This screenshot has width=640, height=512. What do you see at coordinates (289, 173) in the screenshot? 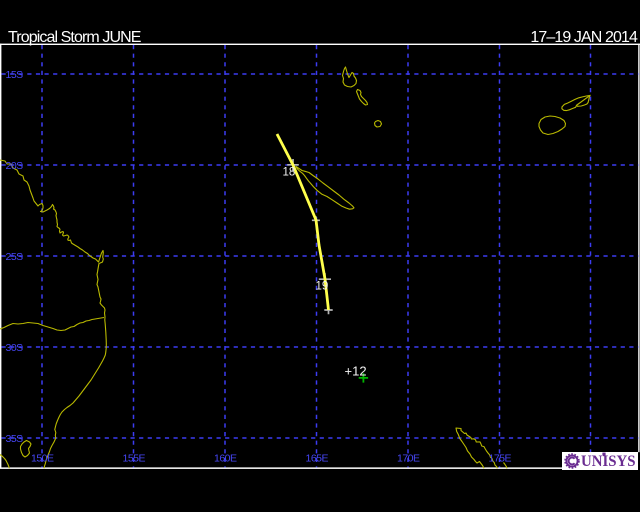
I see `svg-text: 18` at bounding box center [289, 173].